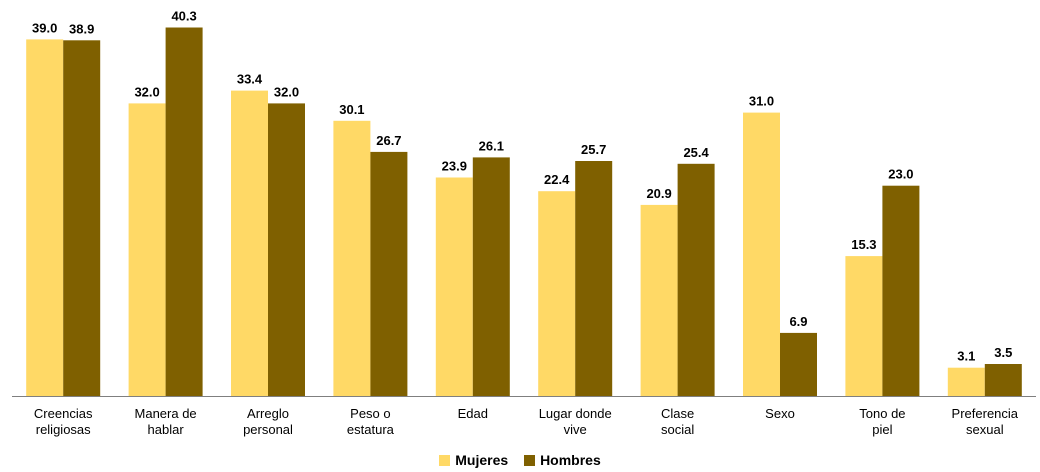 Image resolution: width=1040 pixels, height=472 pixels. What do you see at coordinates (1003, 352) in the screenshot?
I see `data-label-hombres-9: 3.5` at bounding box center [1003, 352].